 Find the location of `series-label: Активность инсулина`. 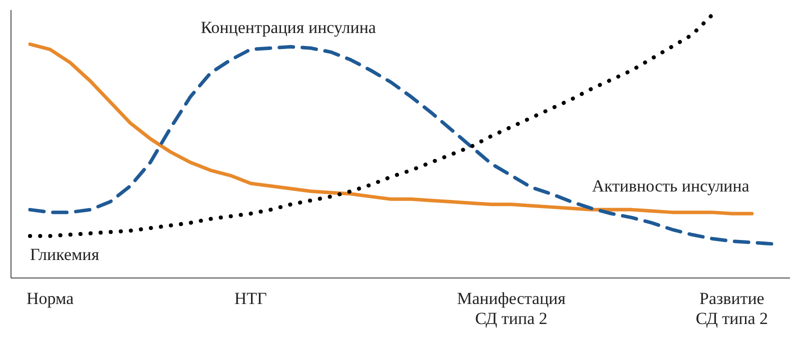

series-label: Активность инсулина is located at coordinates (671, 186).